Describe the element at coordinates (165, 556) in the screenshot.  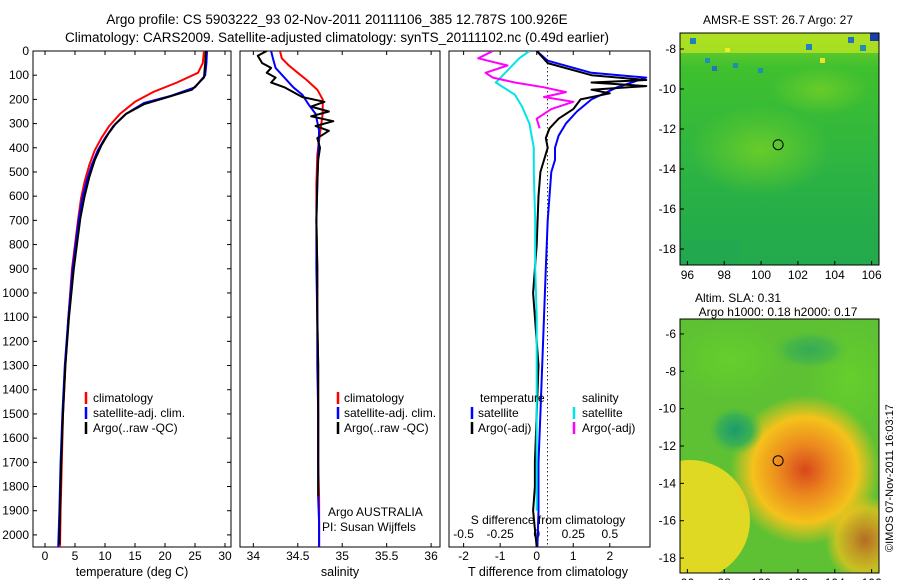
I see `xtick-label: 20` at that location.